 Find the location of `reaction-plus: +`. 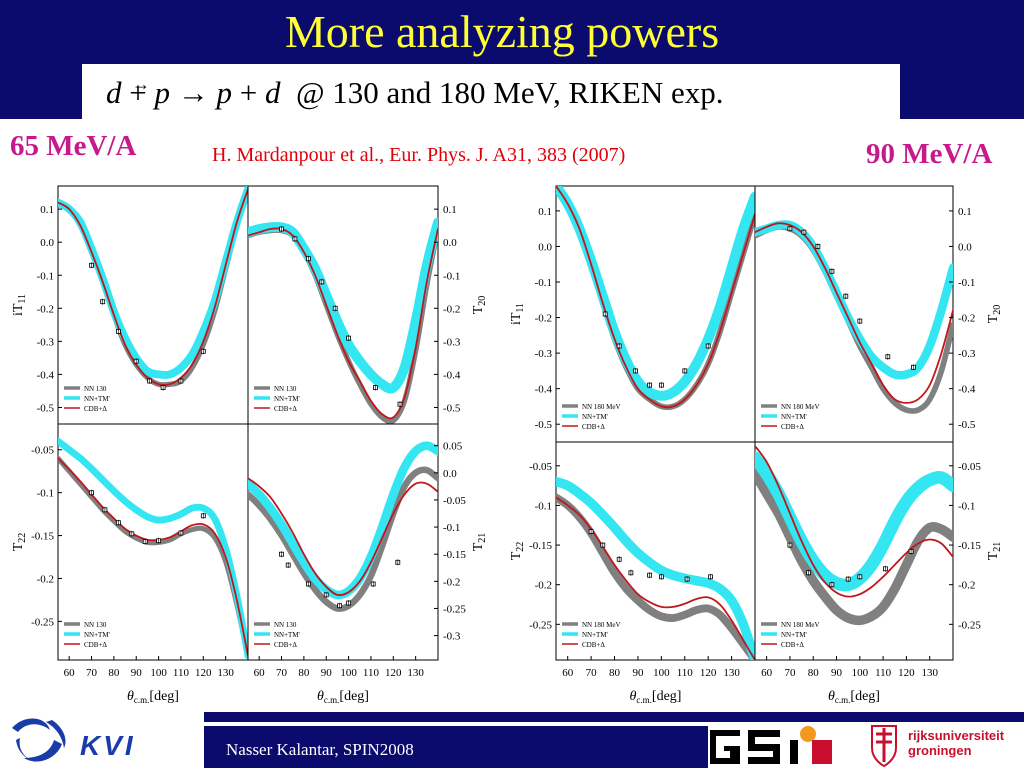

reaction-plus: + is located at coordinates (138, 92).